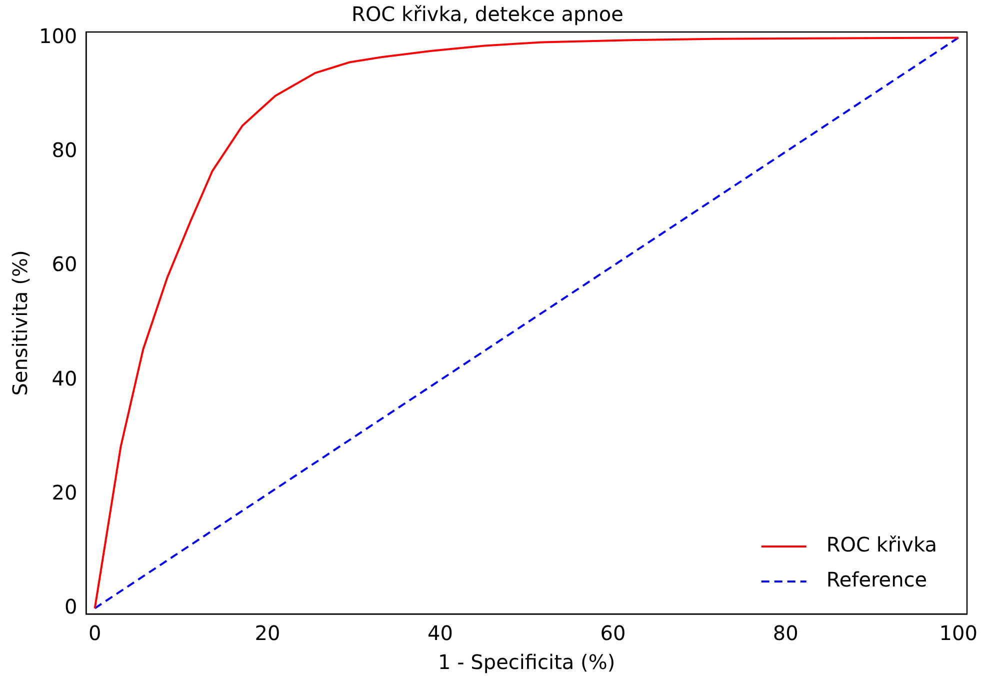  Describe the element at coordinates (65, 378) in the screenshot. I see `y-tick-label: 40` at that location.